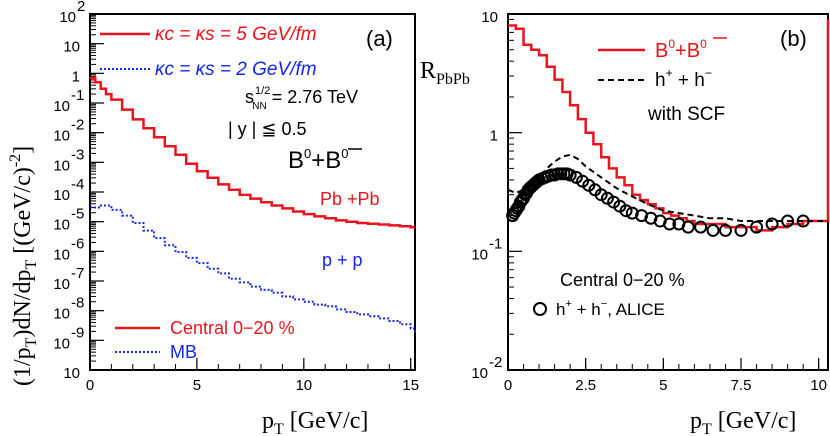 This screenshot has height=436, width=830. Describe the element at coordinates (267, 129) in the screenshot. I see `rapidity-annotation: | y | ≦ 0.5` at that location.